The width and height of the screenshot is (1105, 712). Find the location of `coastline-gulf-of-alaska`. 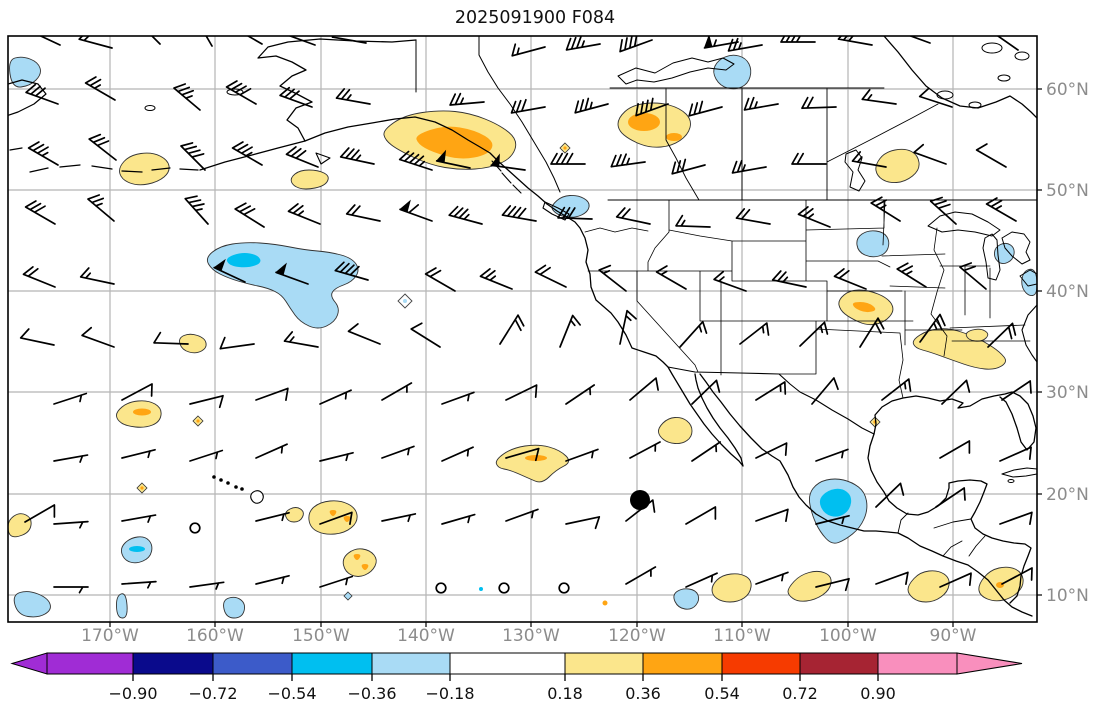

coastline-gulf-of-alaska is located at coordinates (426, 160).